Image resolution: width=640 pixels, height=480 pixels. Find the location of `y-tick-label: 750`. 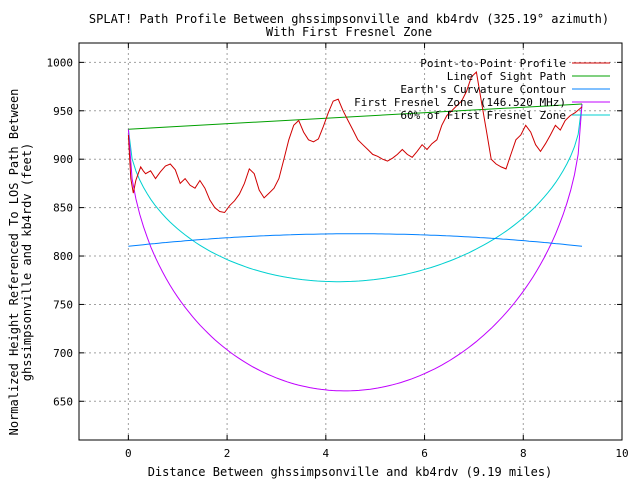

y-tick-label: 750 is located at coordinates (63, 304).